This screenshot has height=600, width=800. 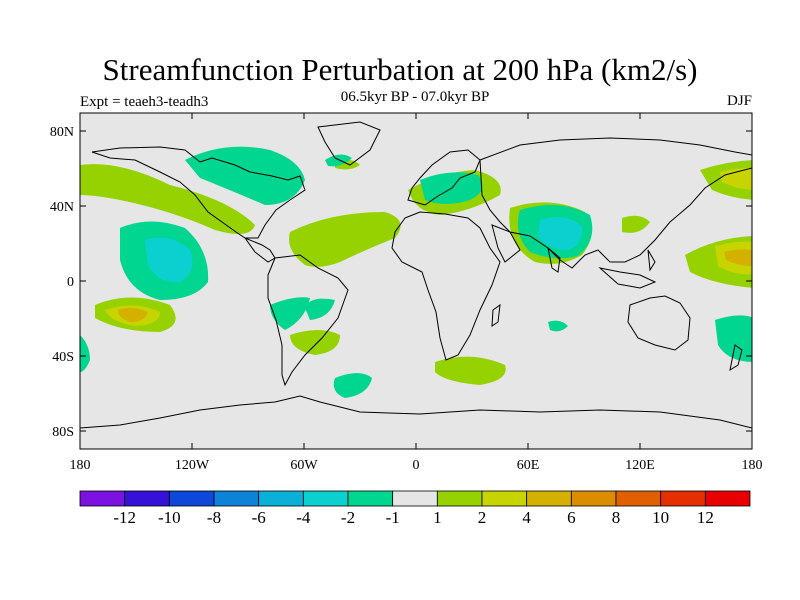 What do you see at coordinates (571, 517) in the screenshot?
I see `colorbar-label: 6` at bounding box center [571, 517].